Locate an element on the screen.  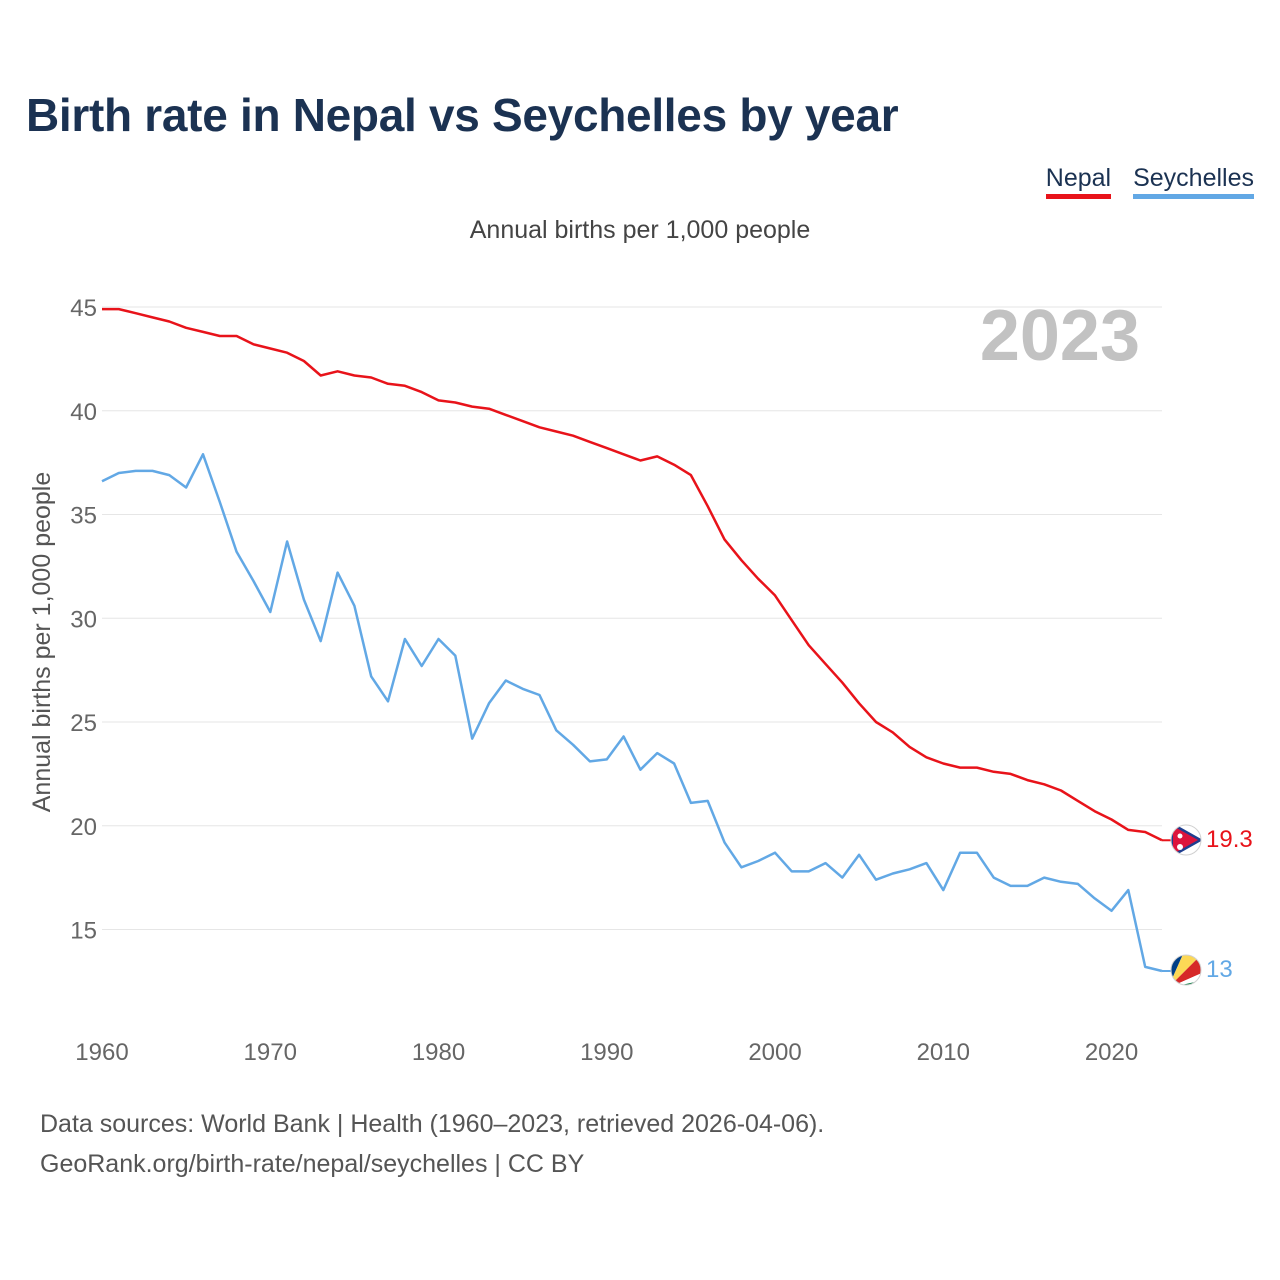
y-tick-label: 20 is located at coordinates (83, 827).